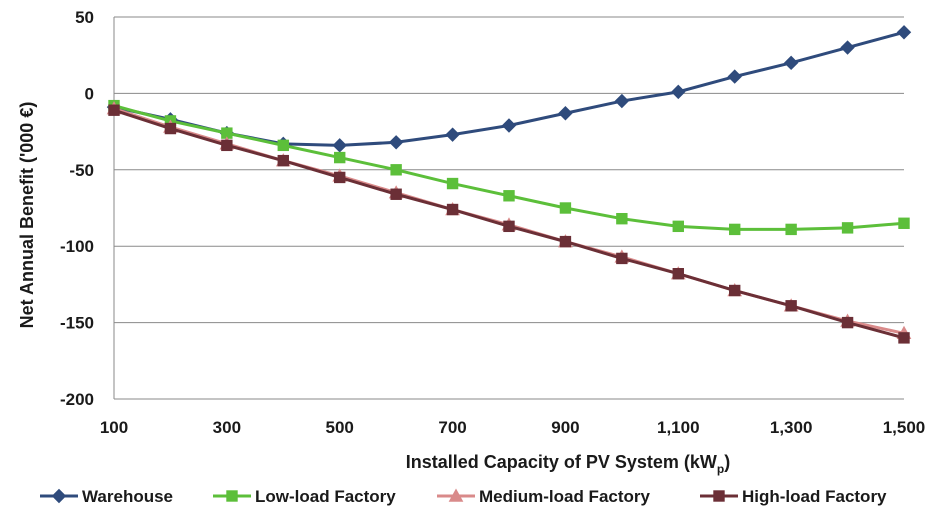 This screenshot has width=945, height=510. I want to click on x-tick-label: 1,500, so click(904, 427).